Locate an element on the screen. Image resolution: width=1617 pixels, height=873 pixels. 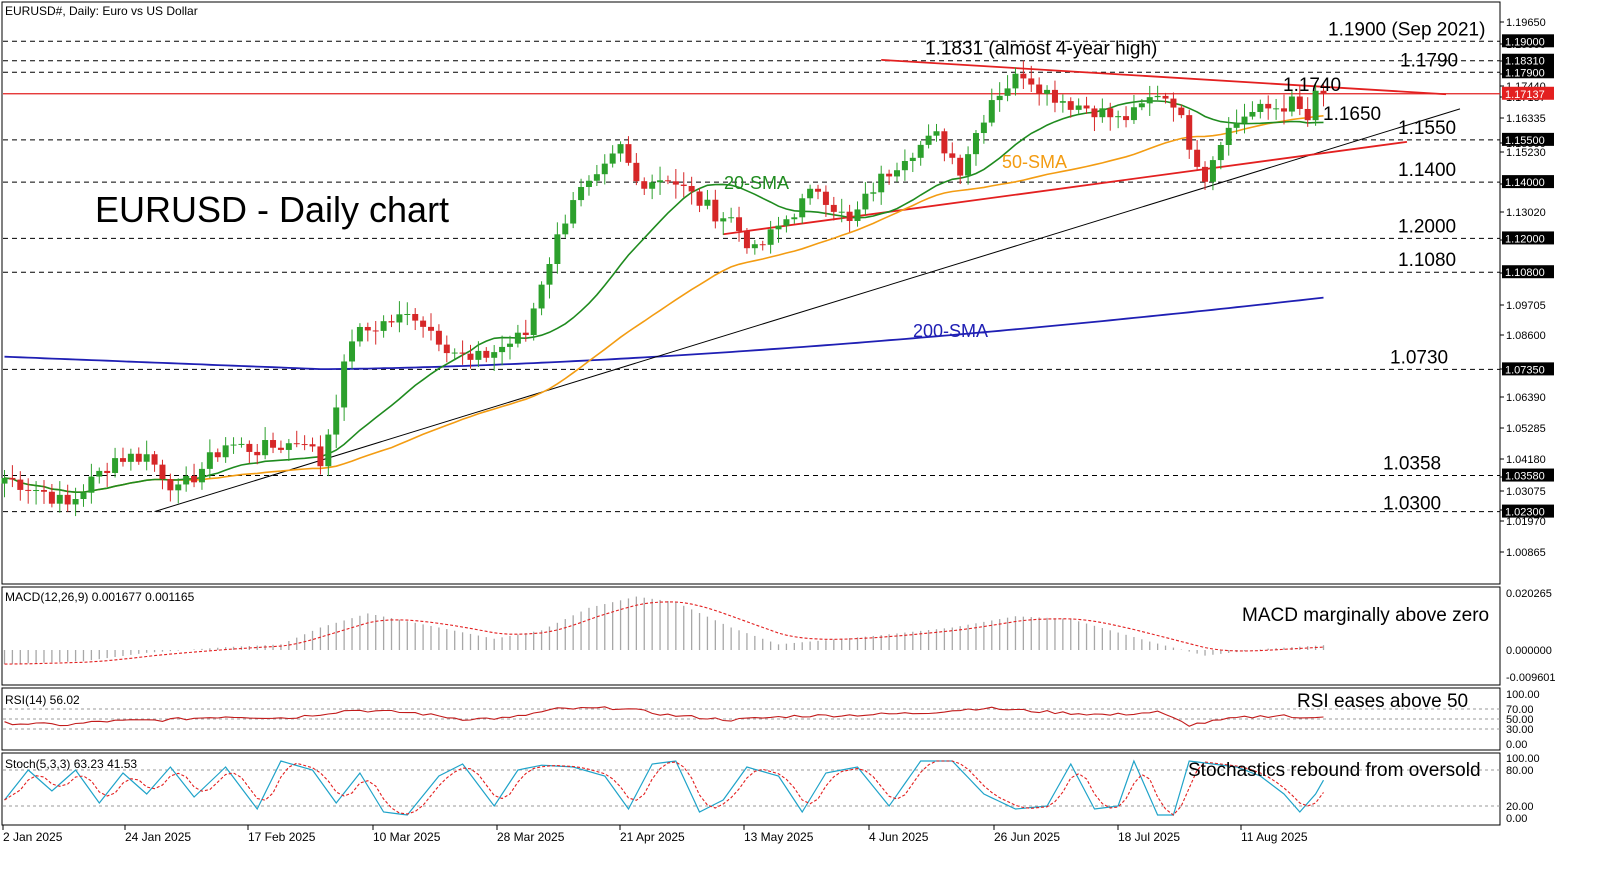
sma200-label: 200-SMA is located at coordinates (950, 331).